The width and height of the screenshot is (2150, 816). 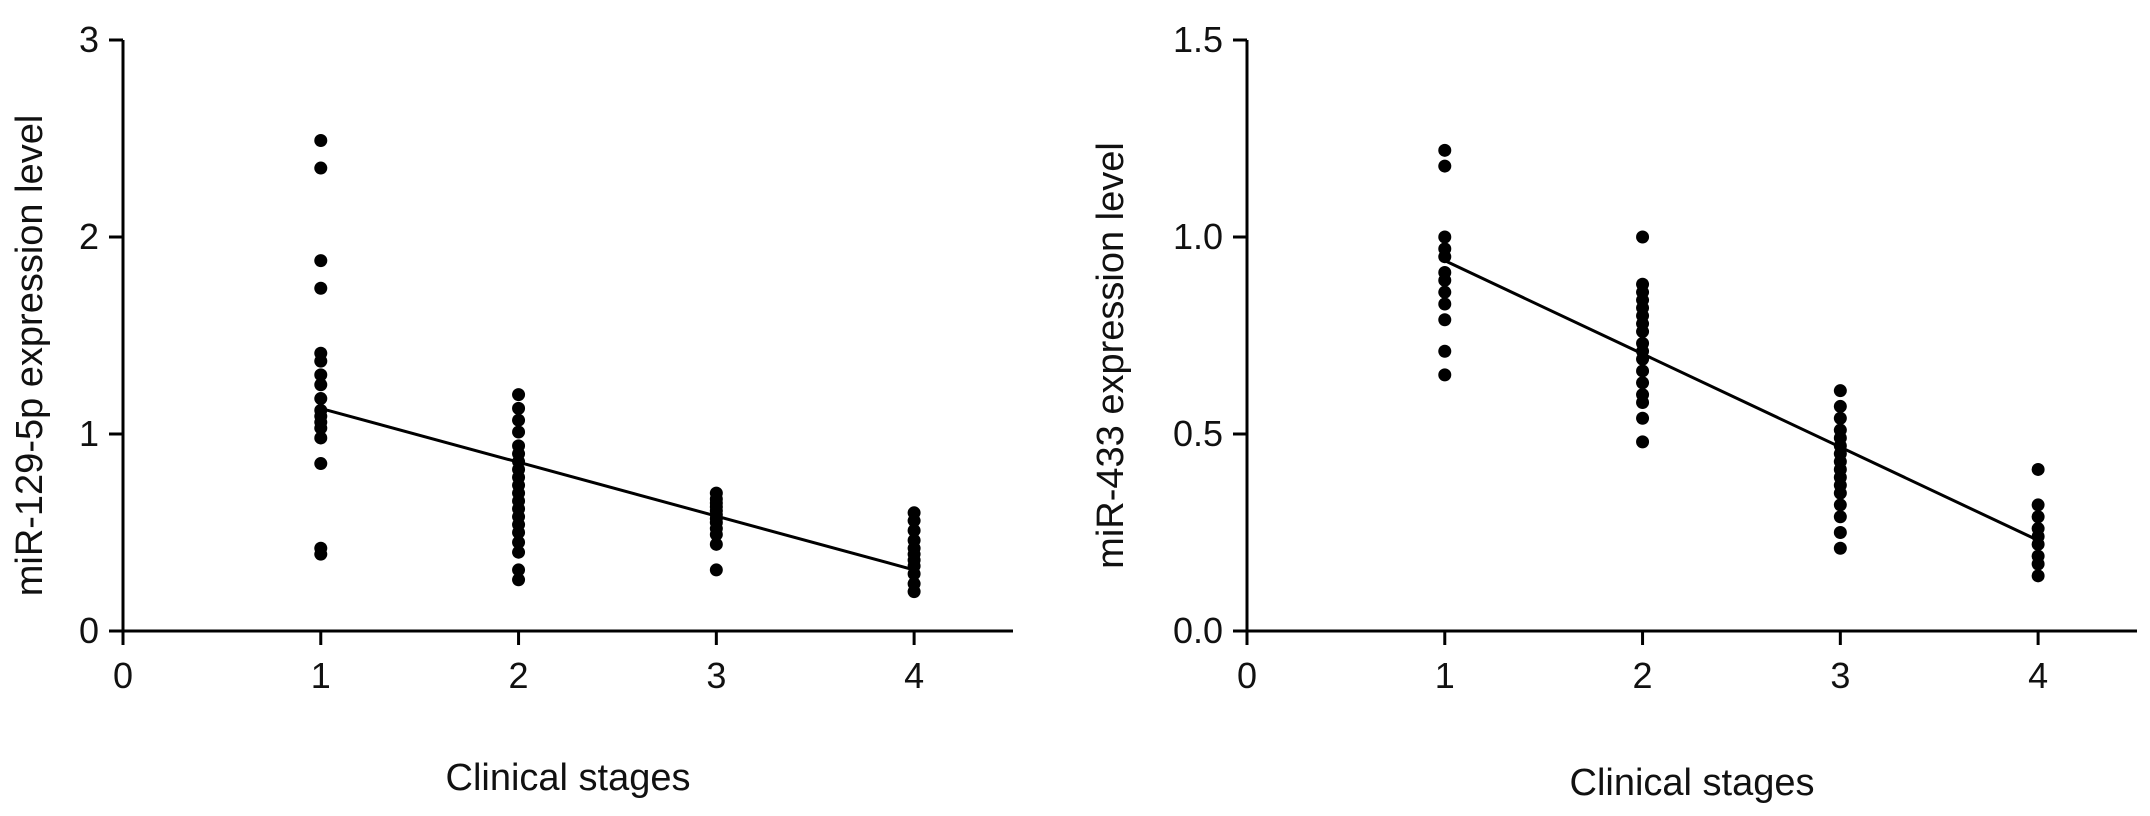 What do you see at coordinates (1198, 433) in the screenshot?
I see `y-tick-label: 0.5` at bounding box center [1198, 433].